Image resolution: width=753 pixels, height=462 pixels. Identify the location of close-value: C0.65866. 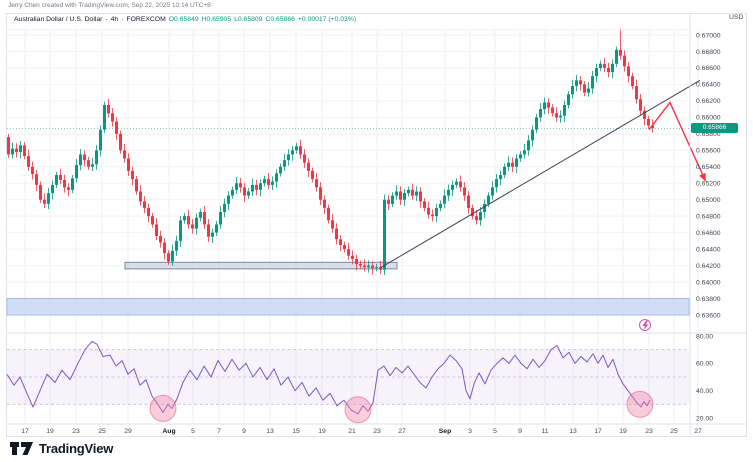
(280, 19).